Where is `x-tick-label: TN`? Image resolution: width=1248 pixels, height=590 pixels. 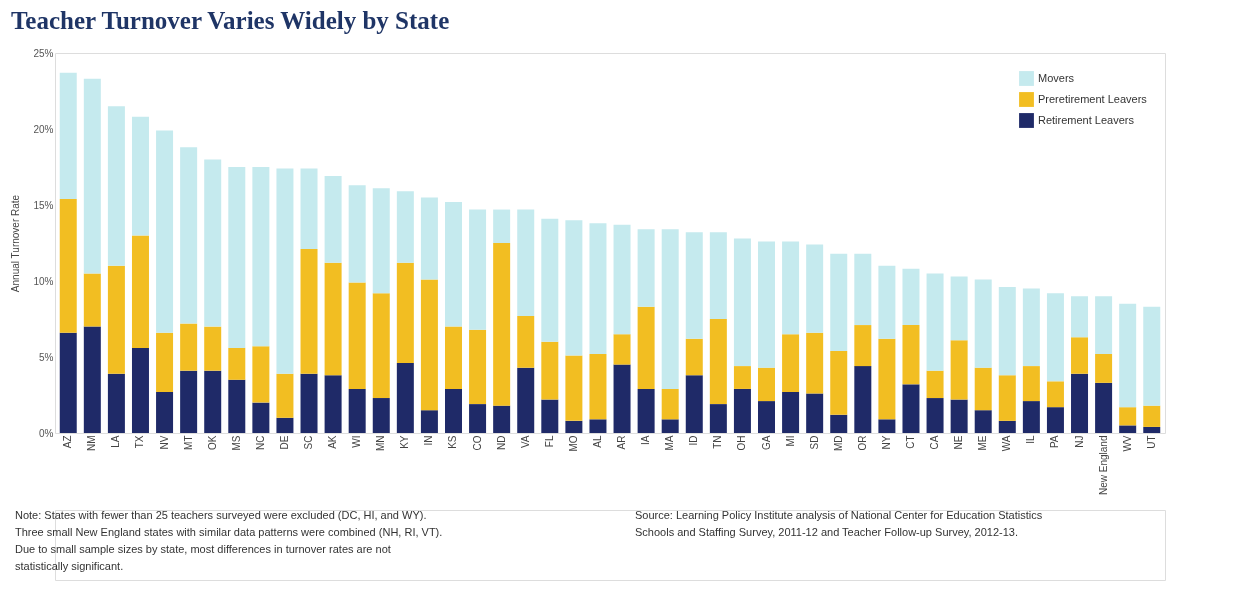 x-tick-label: TN is located at coordinates (718, 442).